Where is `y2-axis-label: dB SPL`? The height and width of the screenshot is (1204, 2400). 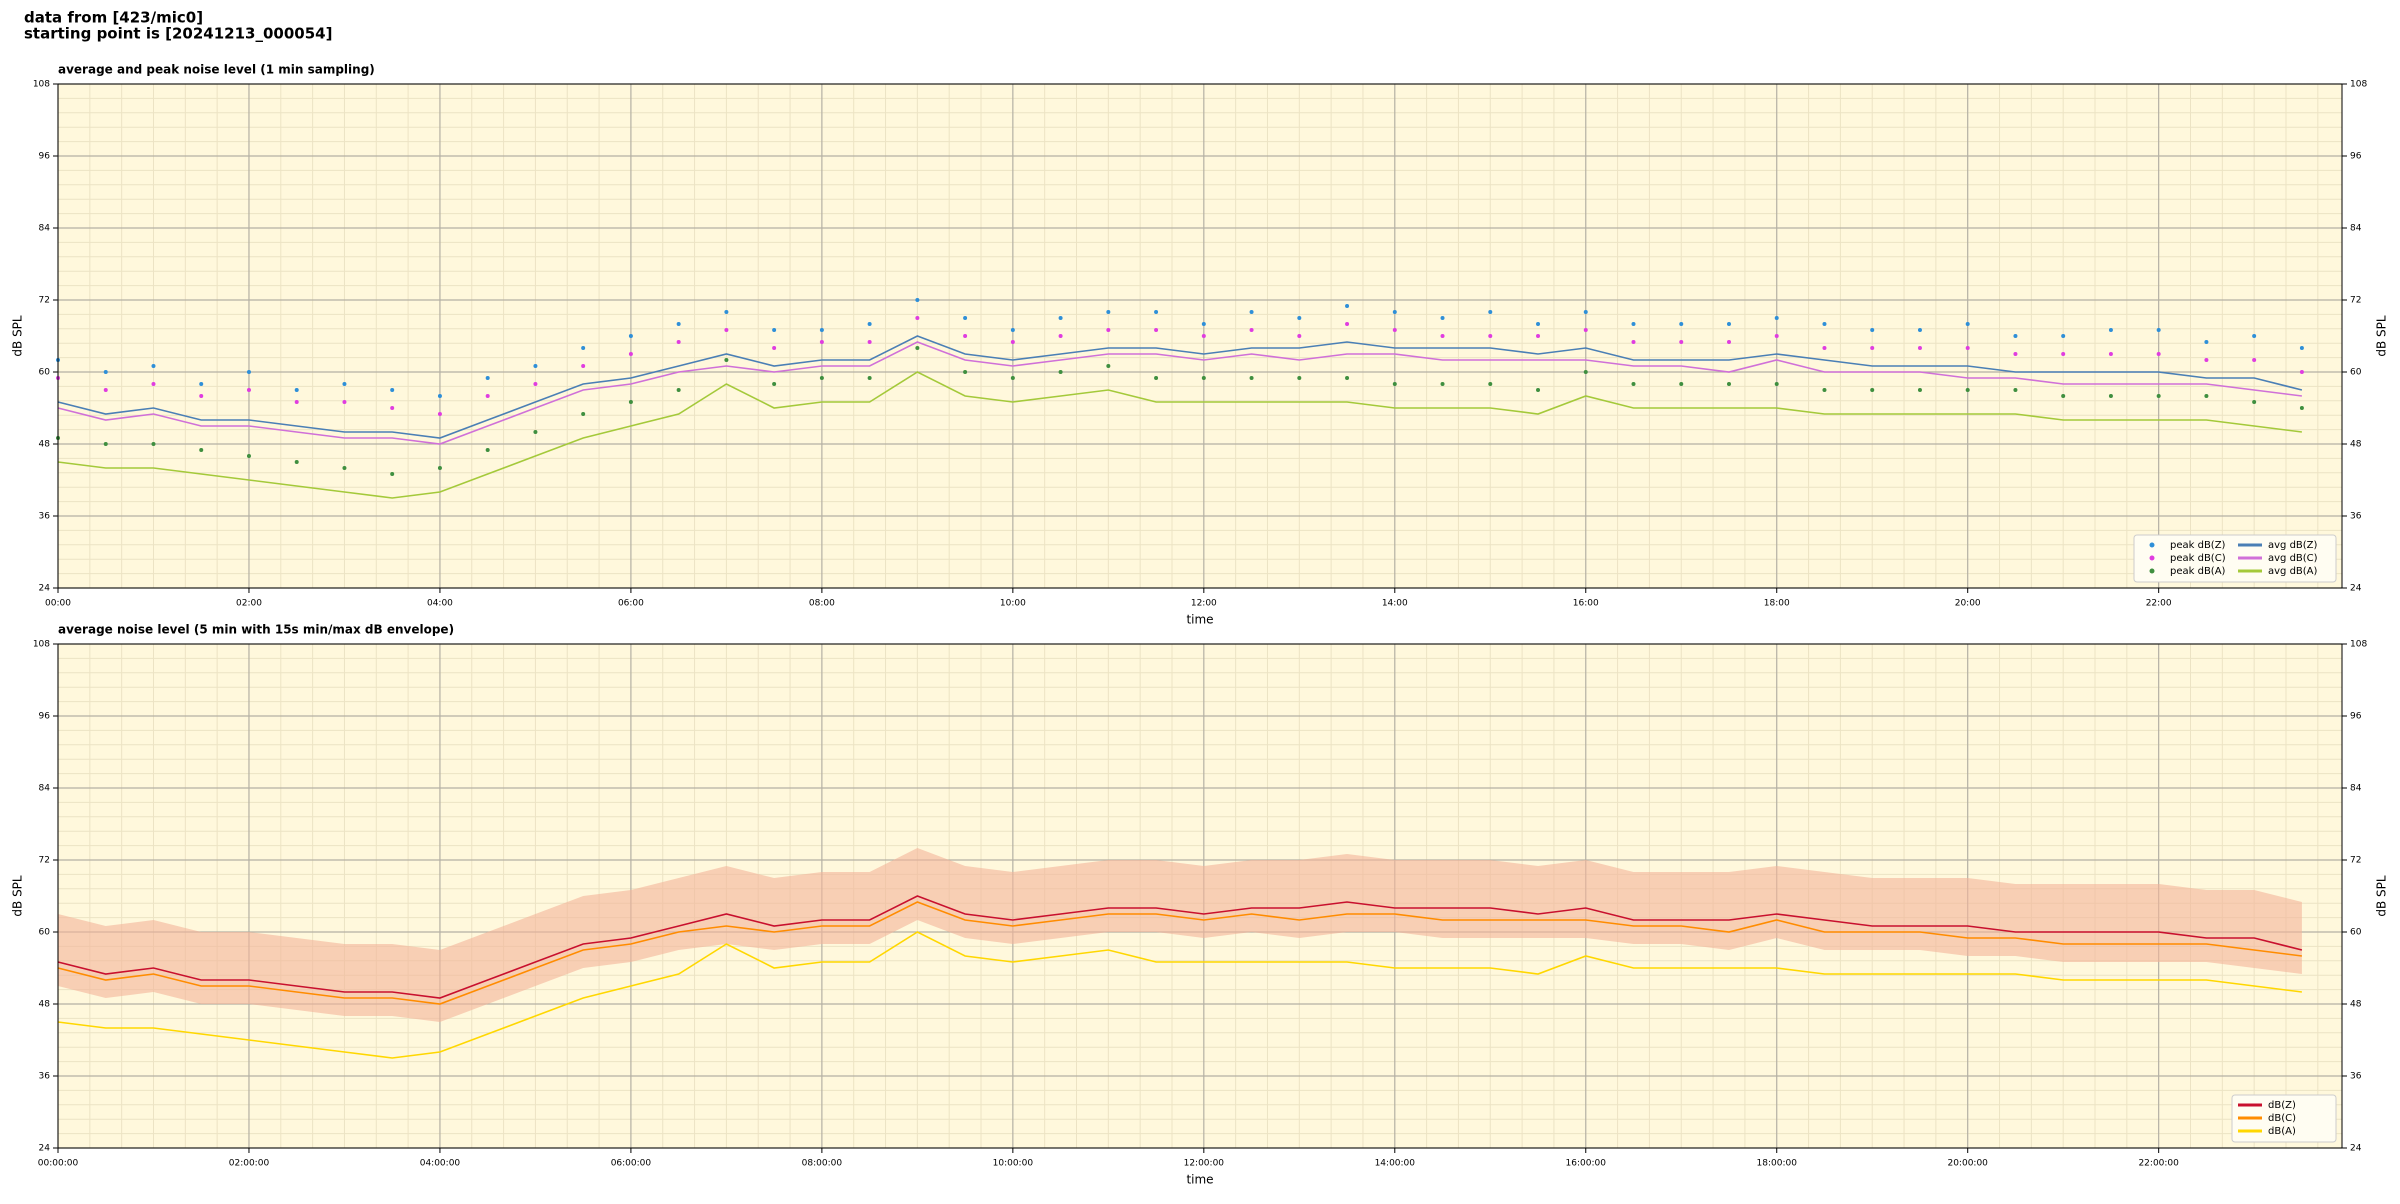 y2-axis-label: dB SPL is located at coordinates (2382, 336).